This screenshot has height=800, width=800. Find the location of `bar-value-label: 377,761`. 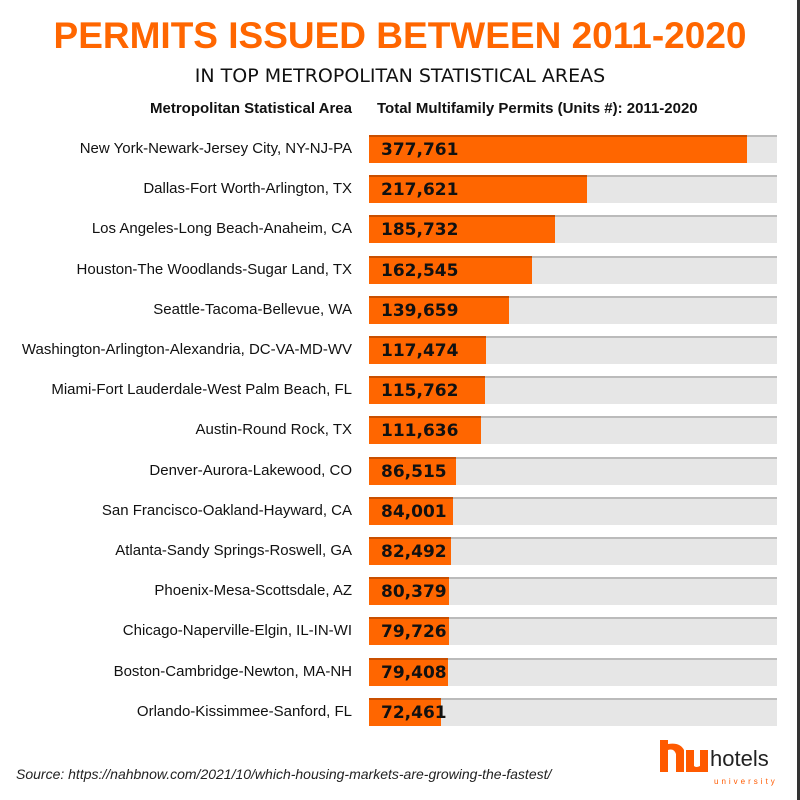

bar-value-label: 377,761 is located at coordinates (420, 150).